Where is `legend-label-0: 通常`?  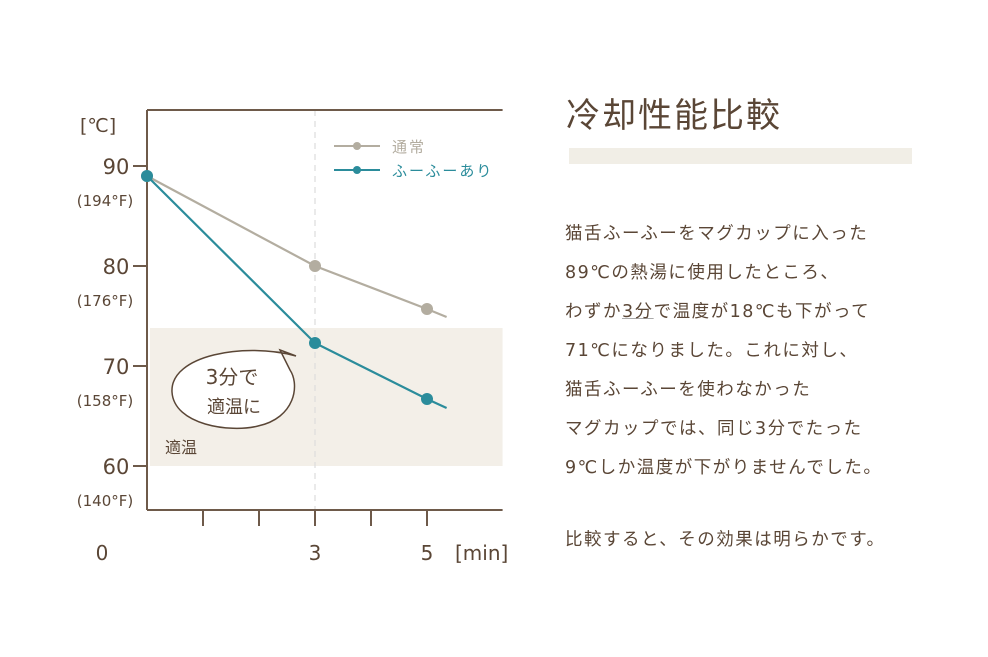 legend-label-0: 通常 is located at coordinates (409, 147).